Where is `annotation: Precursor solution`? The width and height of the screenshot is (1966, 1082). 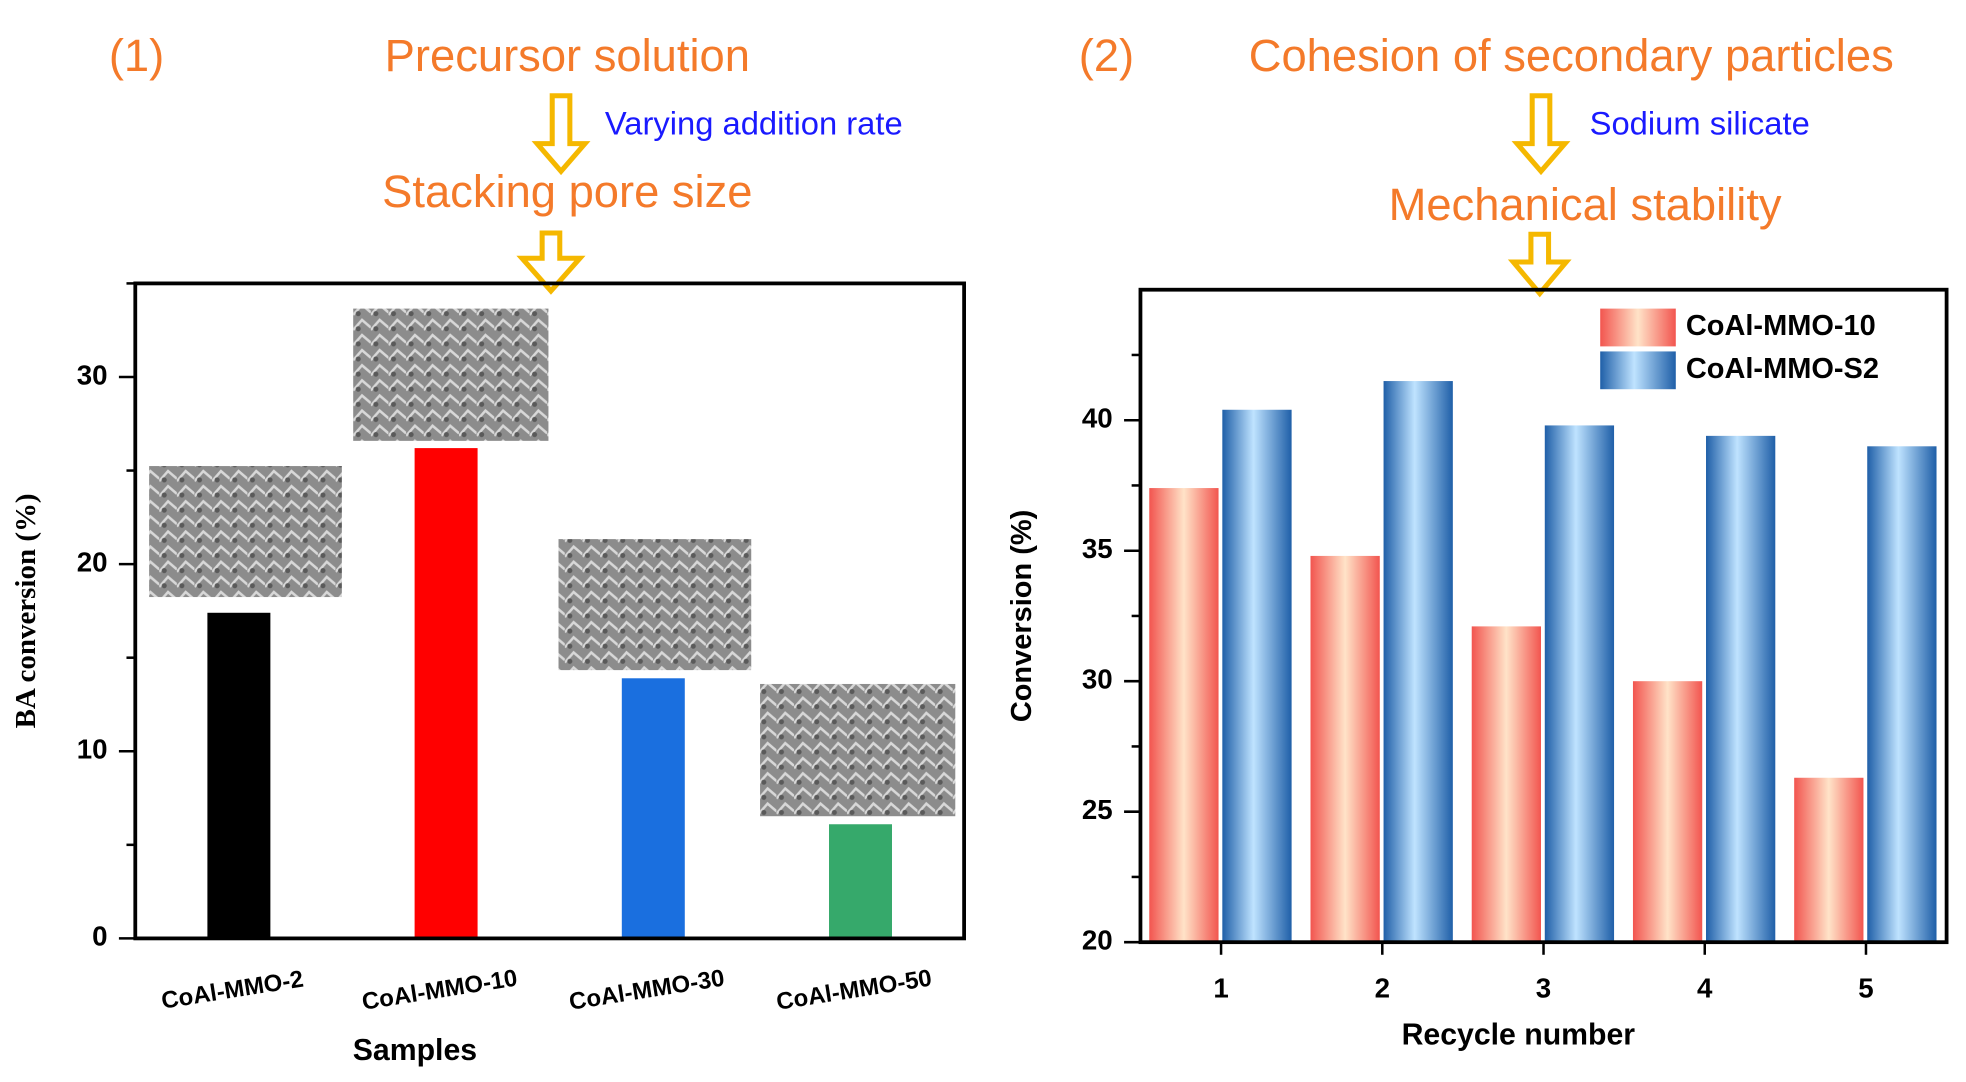
annotation: Precursor solution is located at coordinates (567, 55).